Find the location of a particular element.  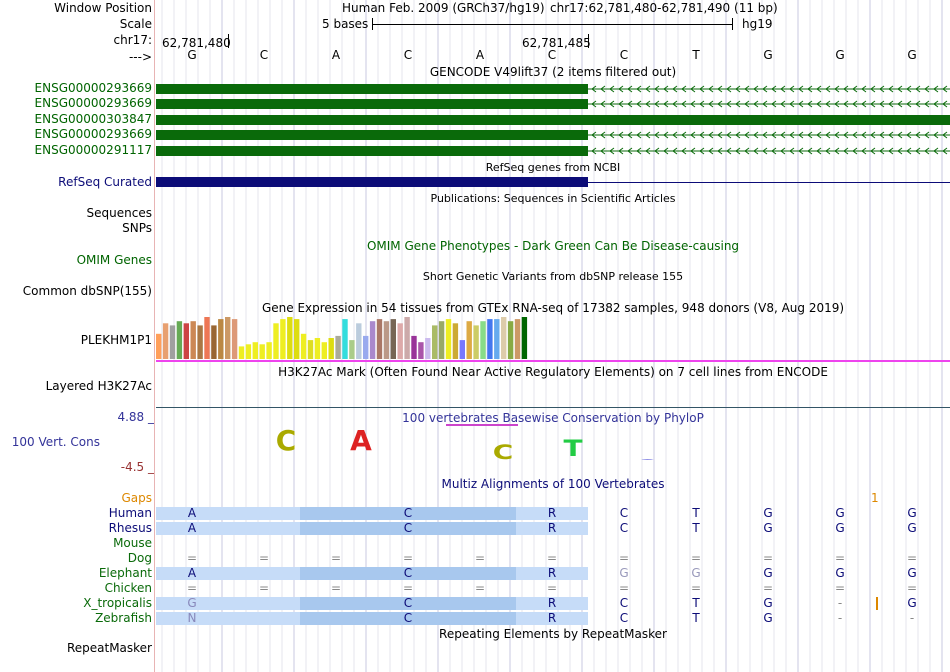

phylop-logo-letter: C is located at coordinates (286, 440).